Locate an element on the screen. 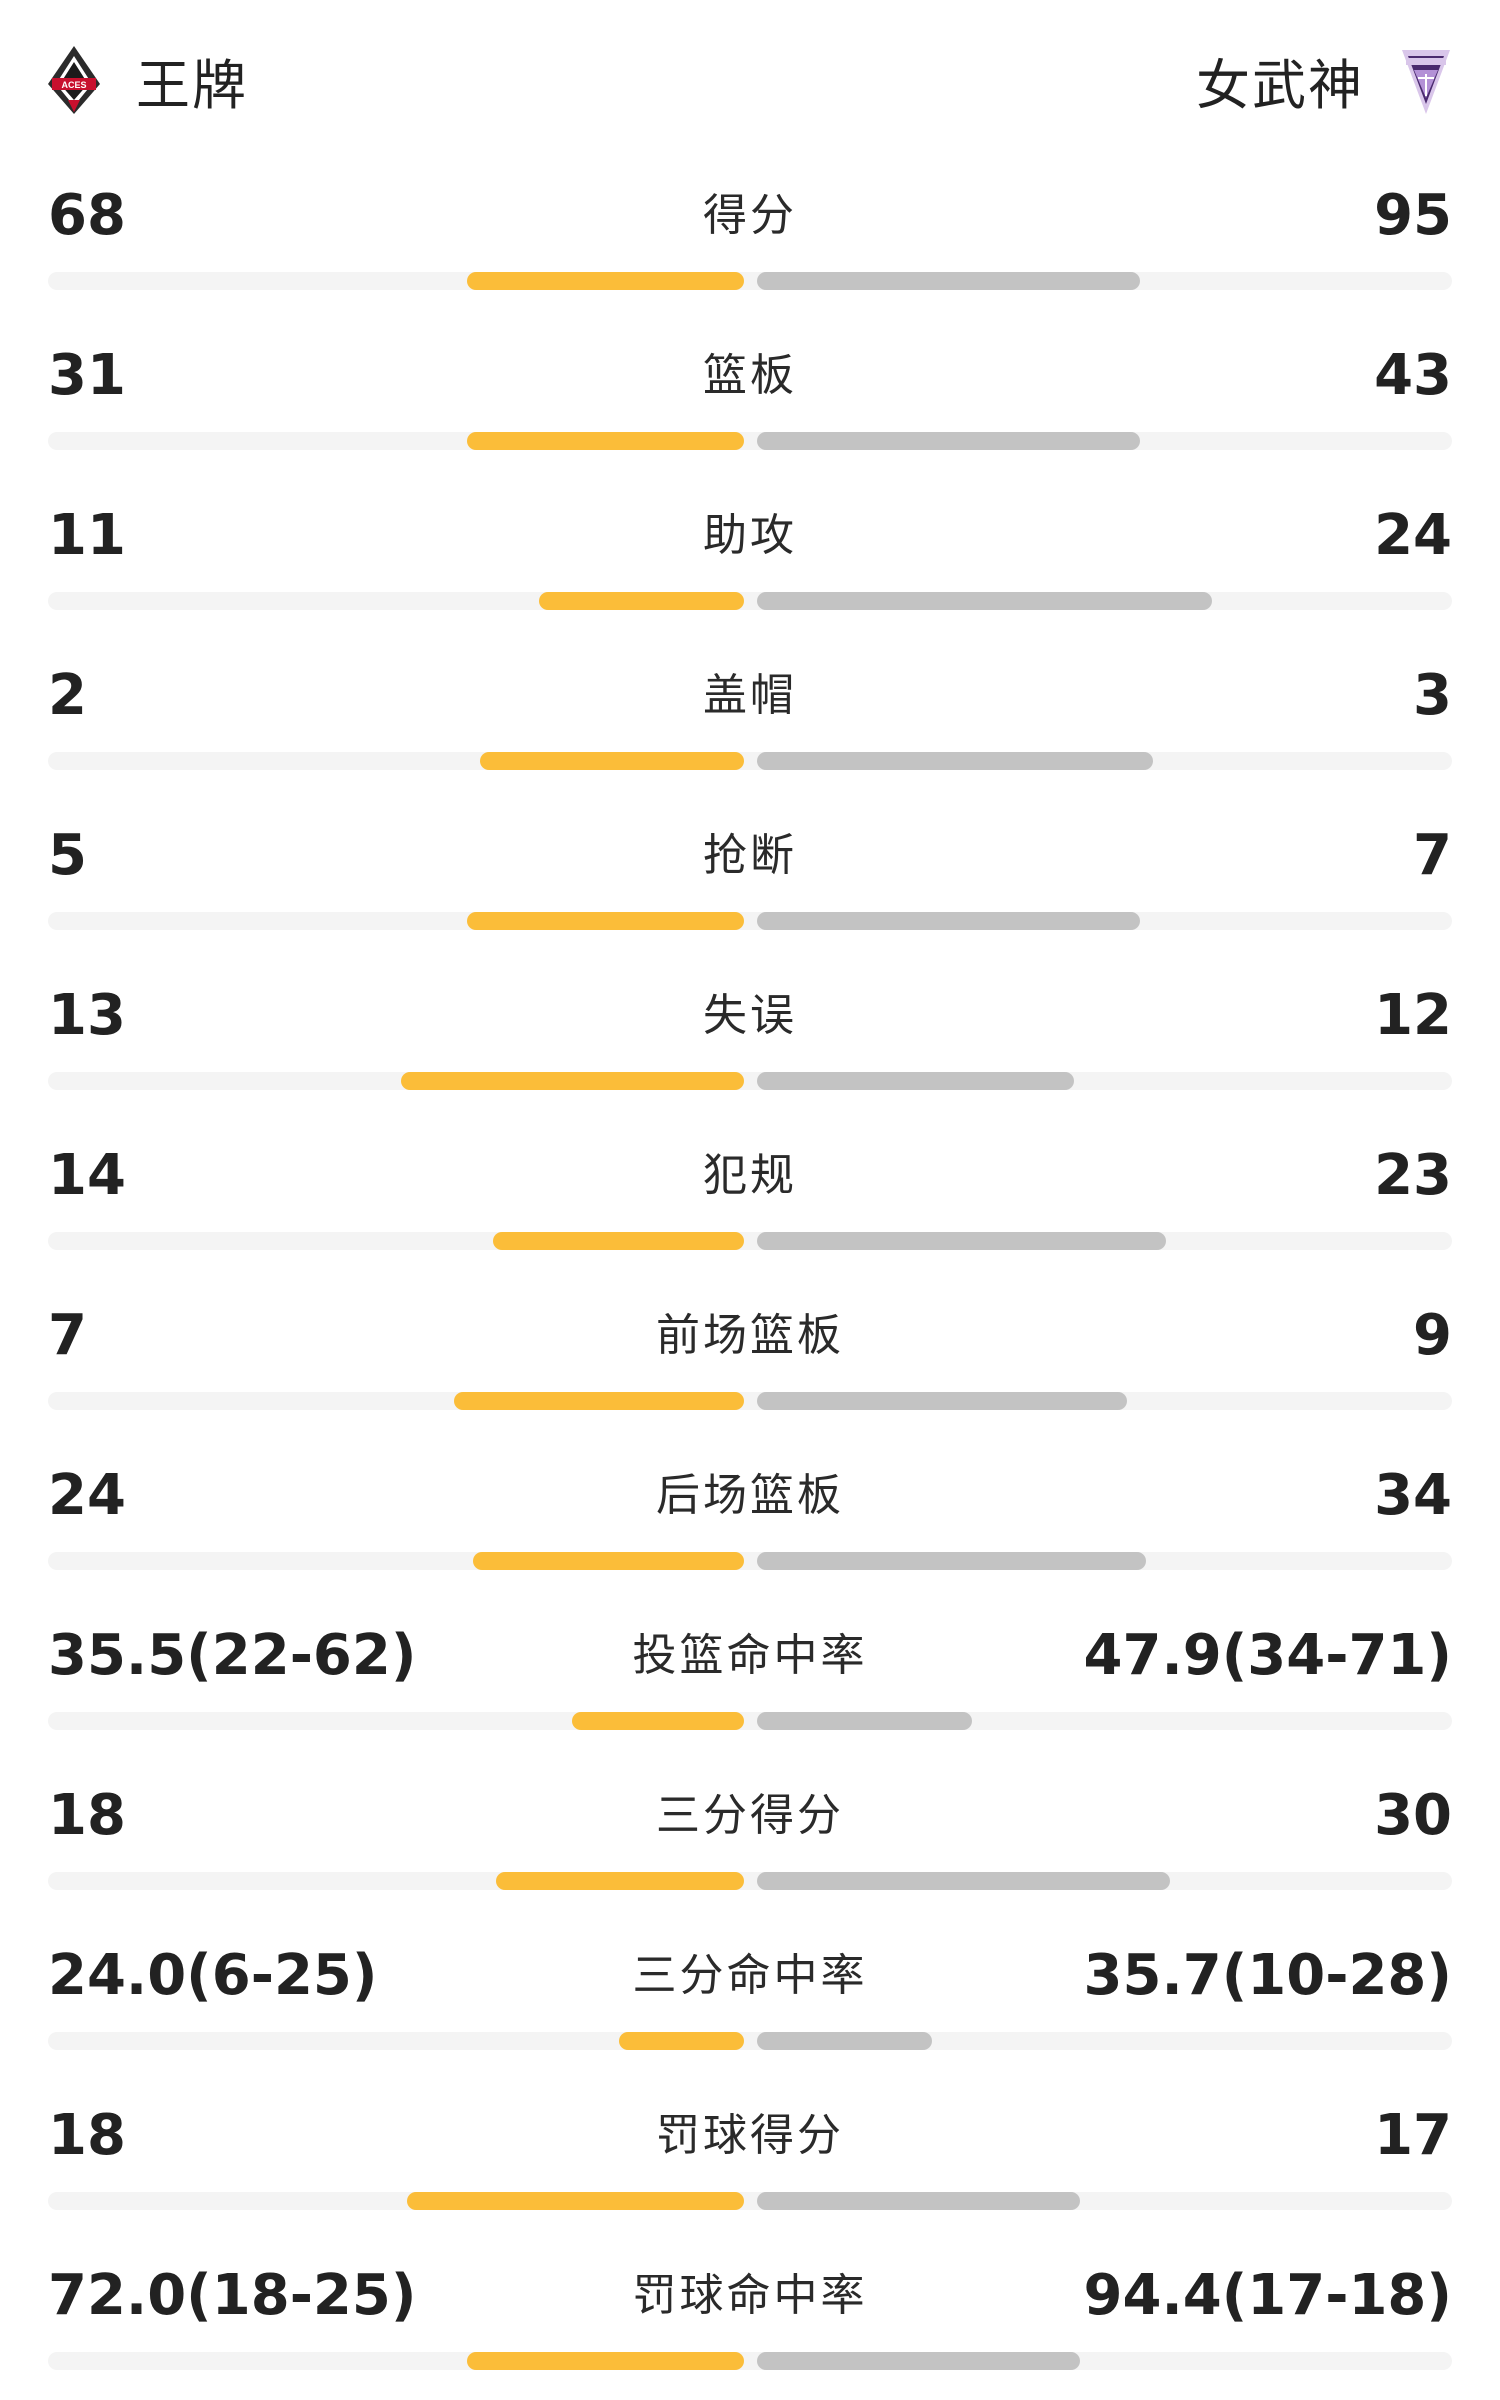 The height and width of the screenshot is (2400, 1500). away-stat-value: 3 is located at coordinates (1432, 695).